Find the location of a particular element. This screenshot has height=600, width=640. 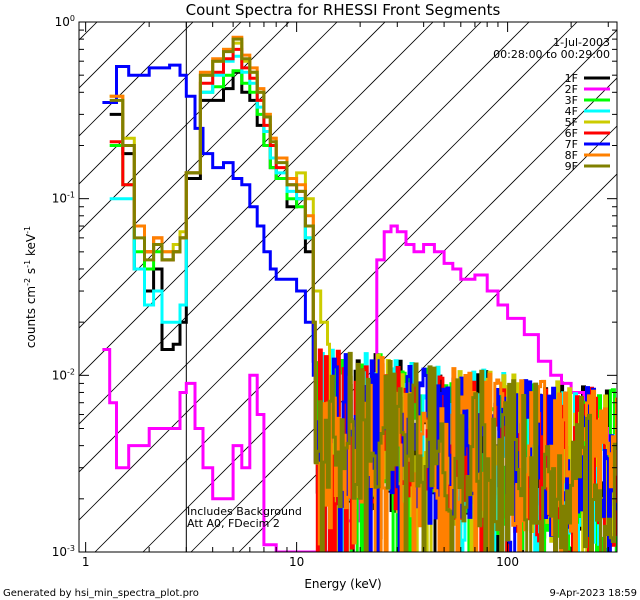

legend-label-9F: 9F is located at coordinates (571, 166).